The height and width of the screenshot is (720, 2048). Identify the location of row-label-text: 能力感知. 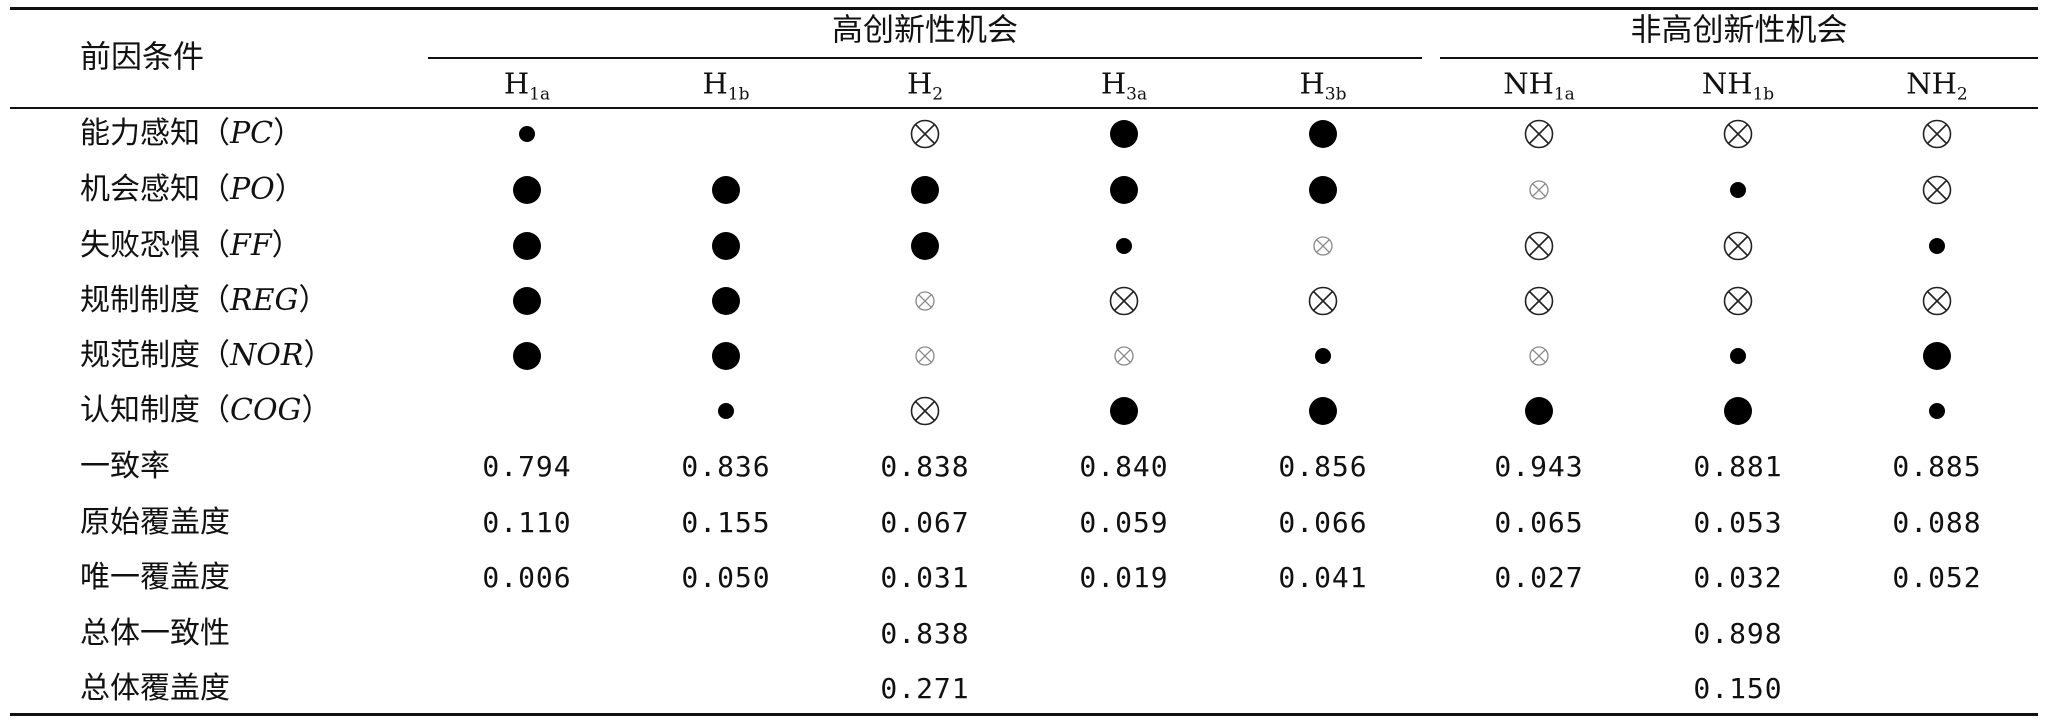
(140, 133).